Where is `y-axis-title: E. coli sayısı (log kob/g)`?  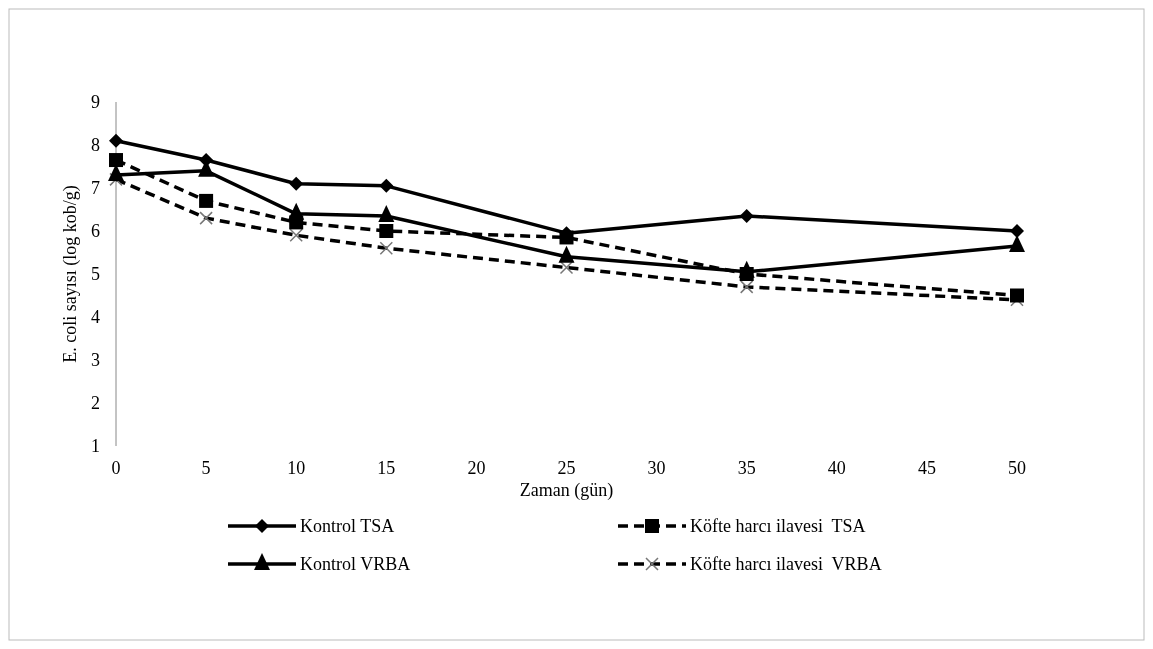
y-axis-title: E. coli sayısı (log kob/g) is located at coordinates (70, 274).